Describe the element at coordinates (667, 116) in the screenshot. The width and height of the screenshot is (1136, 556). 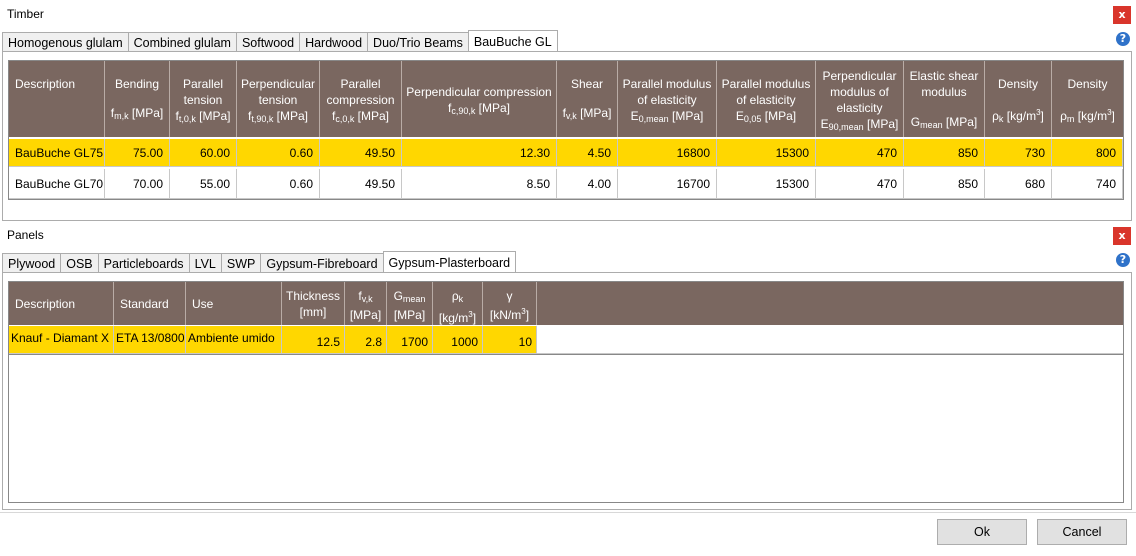
I see `col-header-unit: E0,mean [MPa]` at that location.